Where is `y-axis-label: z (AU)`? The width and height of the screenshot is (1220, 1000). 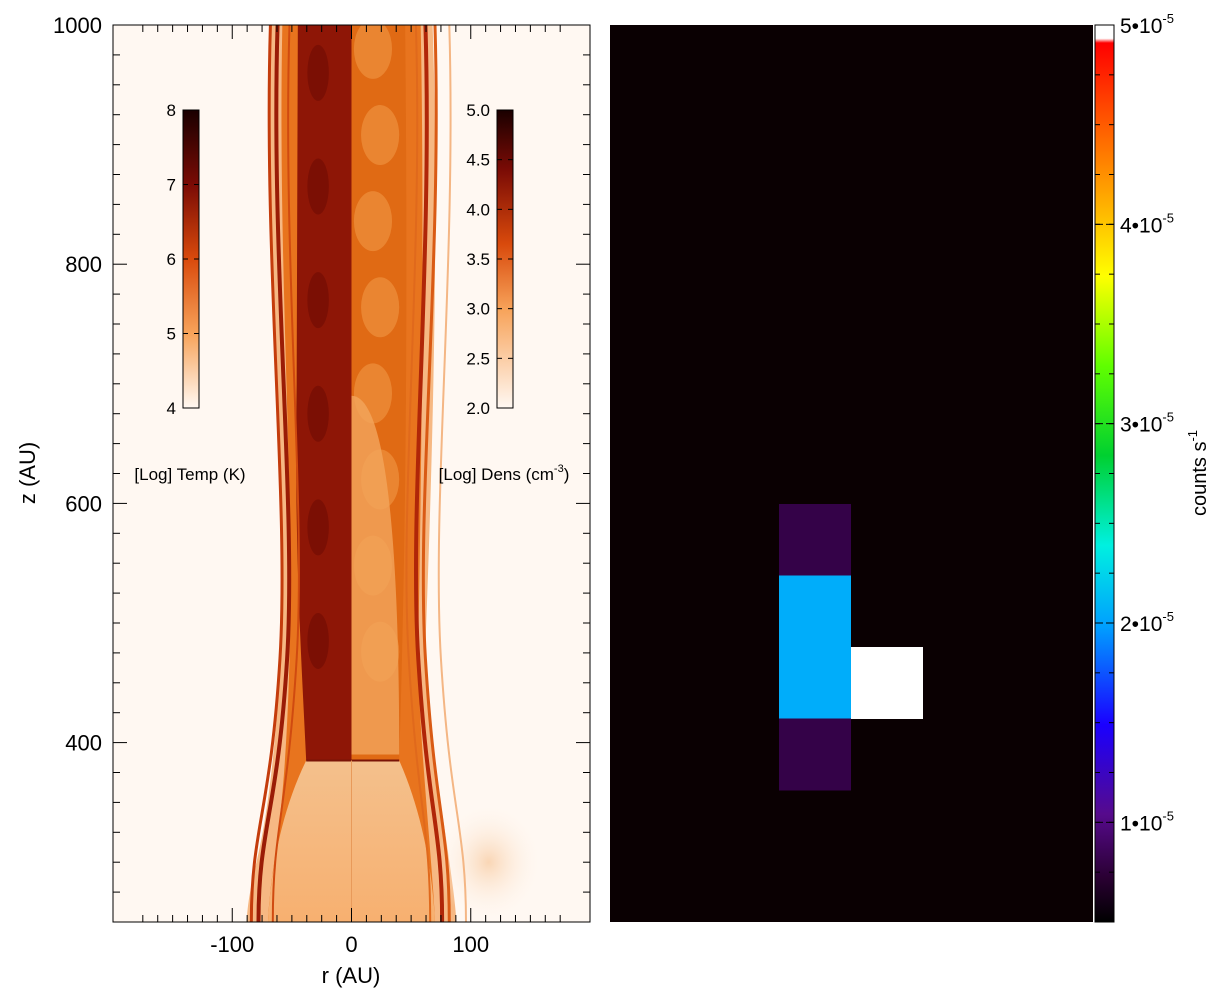 y-axis-label: z (AU) is located at coordinates (27, 473).